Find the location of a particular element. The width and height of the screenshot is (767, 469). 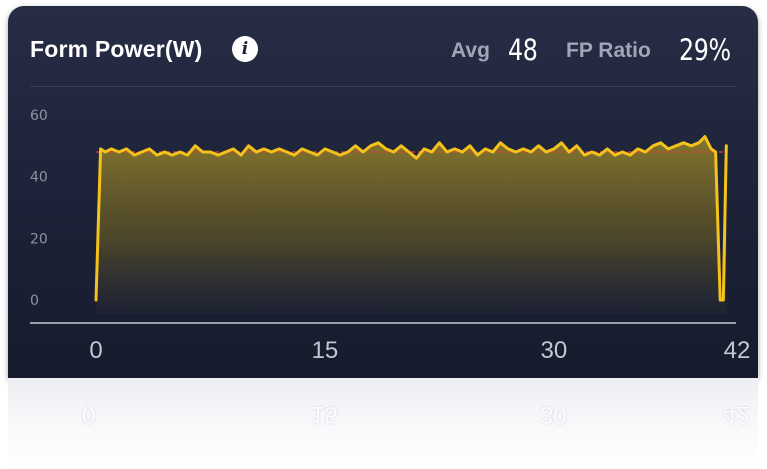

x-tick-reflection: 42 is located at coordinates (736, 414).